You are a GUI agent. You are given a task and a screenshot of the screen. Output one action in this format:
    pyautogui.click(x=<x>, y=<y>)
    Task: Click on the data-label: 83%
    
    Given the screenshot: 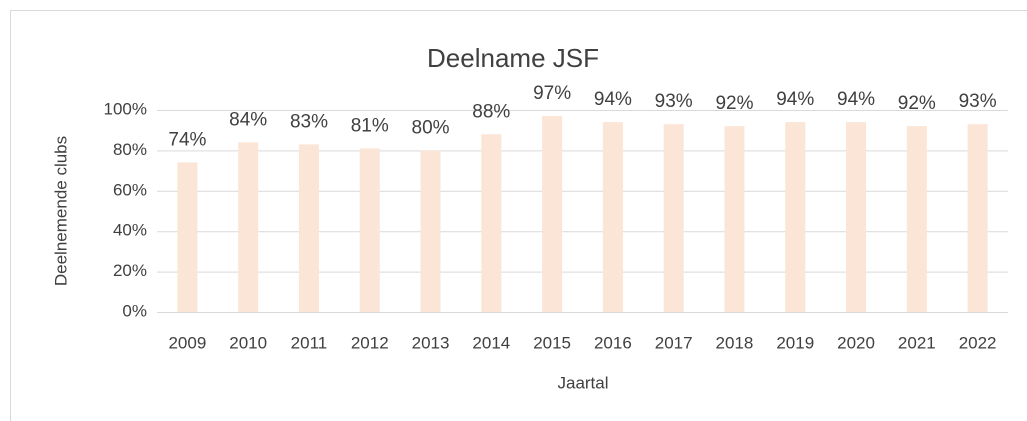 What is the action you would take?
    pyautogui.click(x=309, y=121)
    